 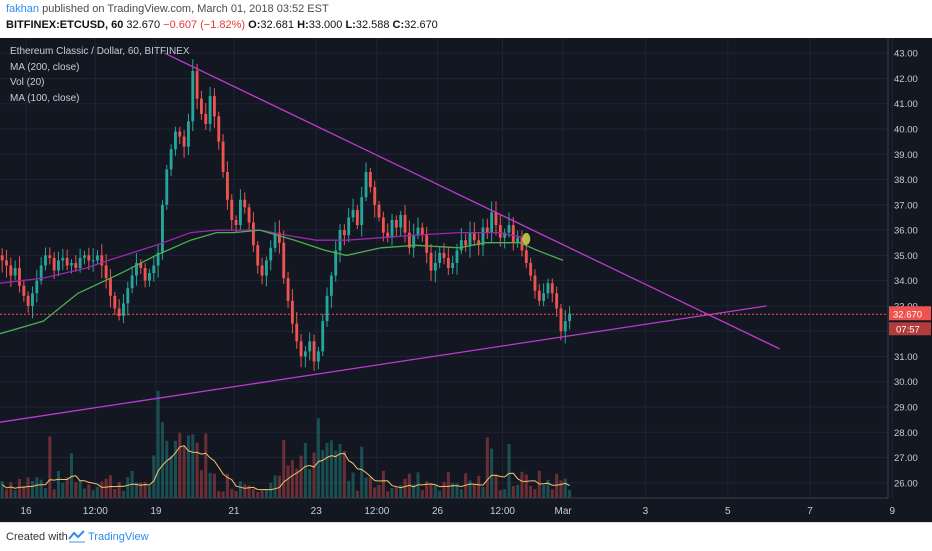 I want to click on author-link: fakhan, so click(x=23, y=9).